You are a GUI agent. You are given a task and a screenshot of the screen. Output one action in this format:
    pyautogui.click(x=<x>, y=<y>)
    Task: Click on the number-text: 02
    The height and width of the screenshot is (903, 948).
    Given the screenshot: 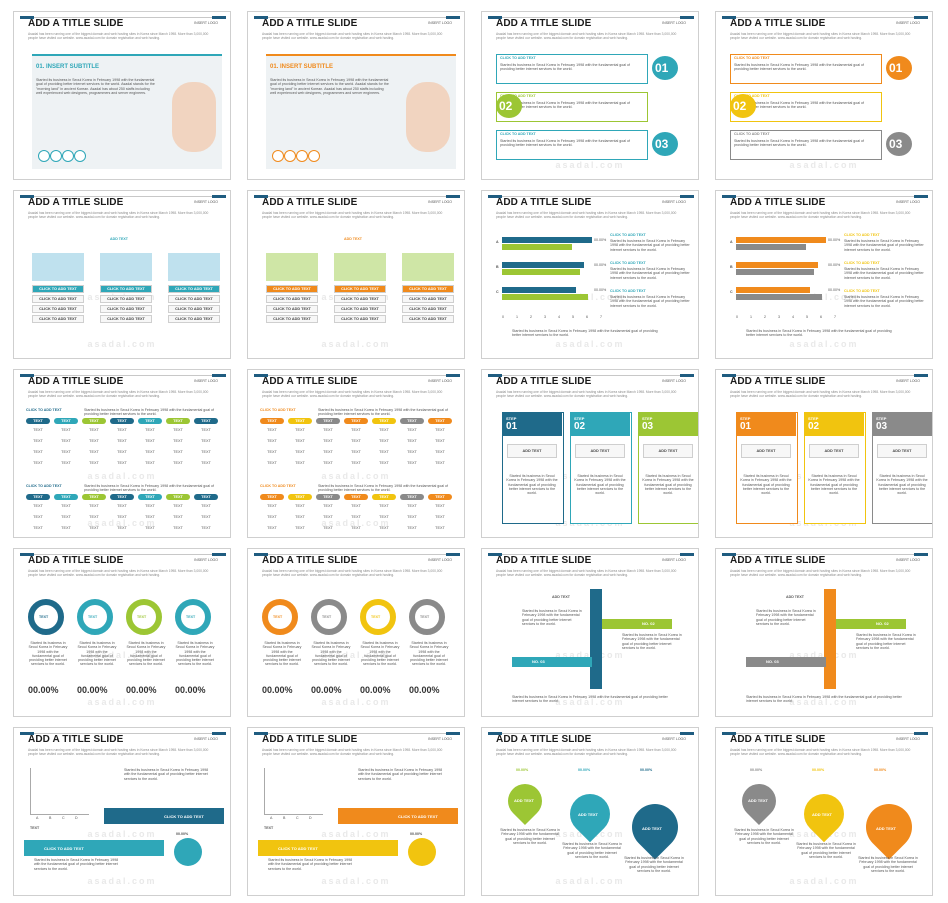 What is the action you would take?
    pyautogui.click(x=740, y=106)
    